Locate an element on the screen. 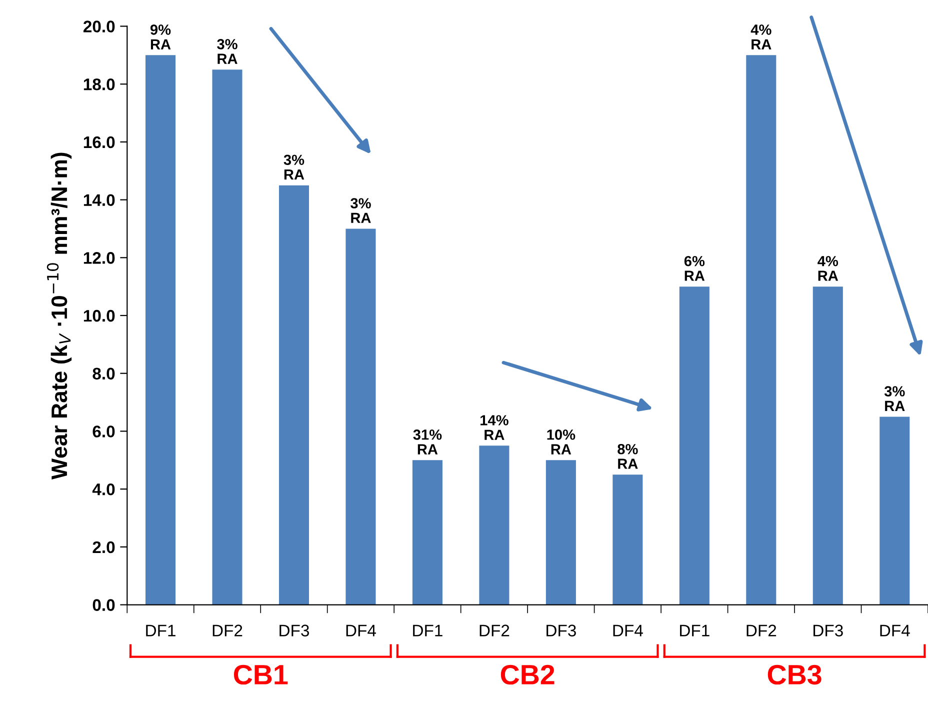 The image size is (928, 709). y-axis-title: Wear Rate (k$_{V}$ ·10$^{−10}$ mm³/N·m) is located at coordinates (59, 316).